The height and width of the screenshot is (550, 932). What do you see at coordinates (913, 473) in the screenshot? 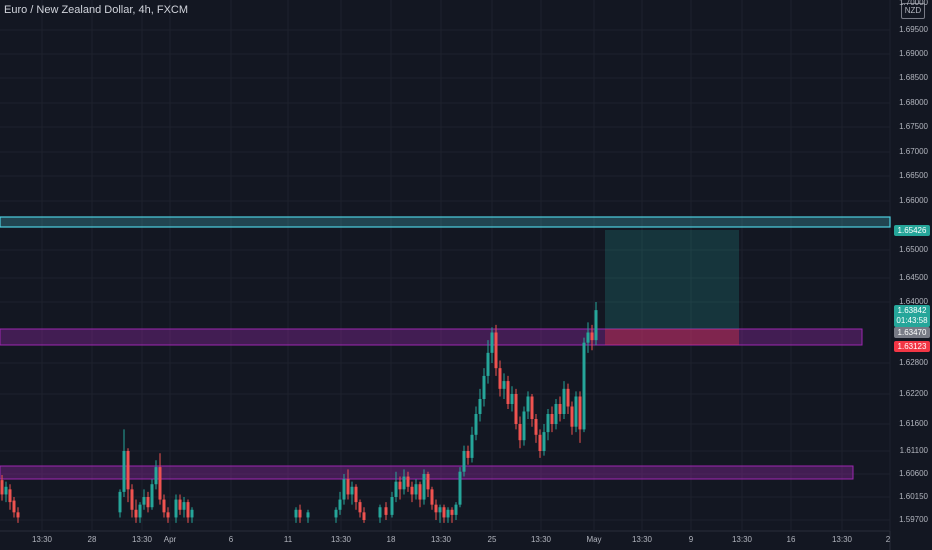
I see `price-tick-label: 1.60600` at bounding box center [913, 473].